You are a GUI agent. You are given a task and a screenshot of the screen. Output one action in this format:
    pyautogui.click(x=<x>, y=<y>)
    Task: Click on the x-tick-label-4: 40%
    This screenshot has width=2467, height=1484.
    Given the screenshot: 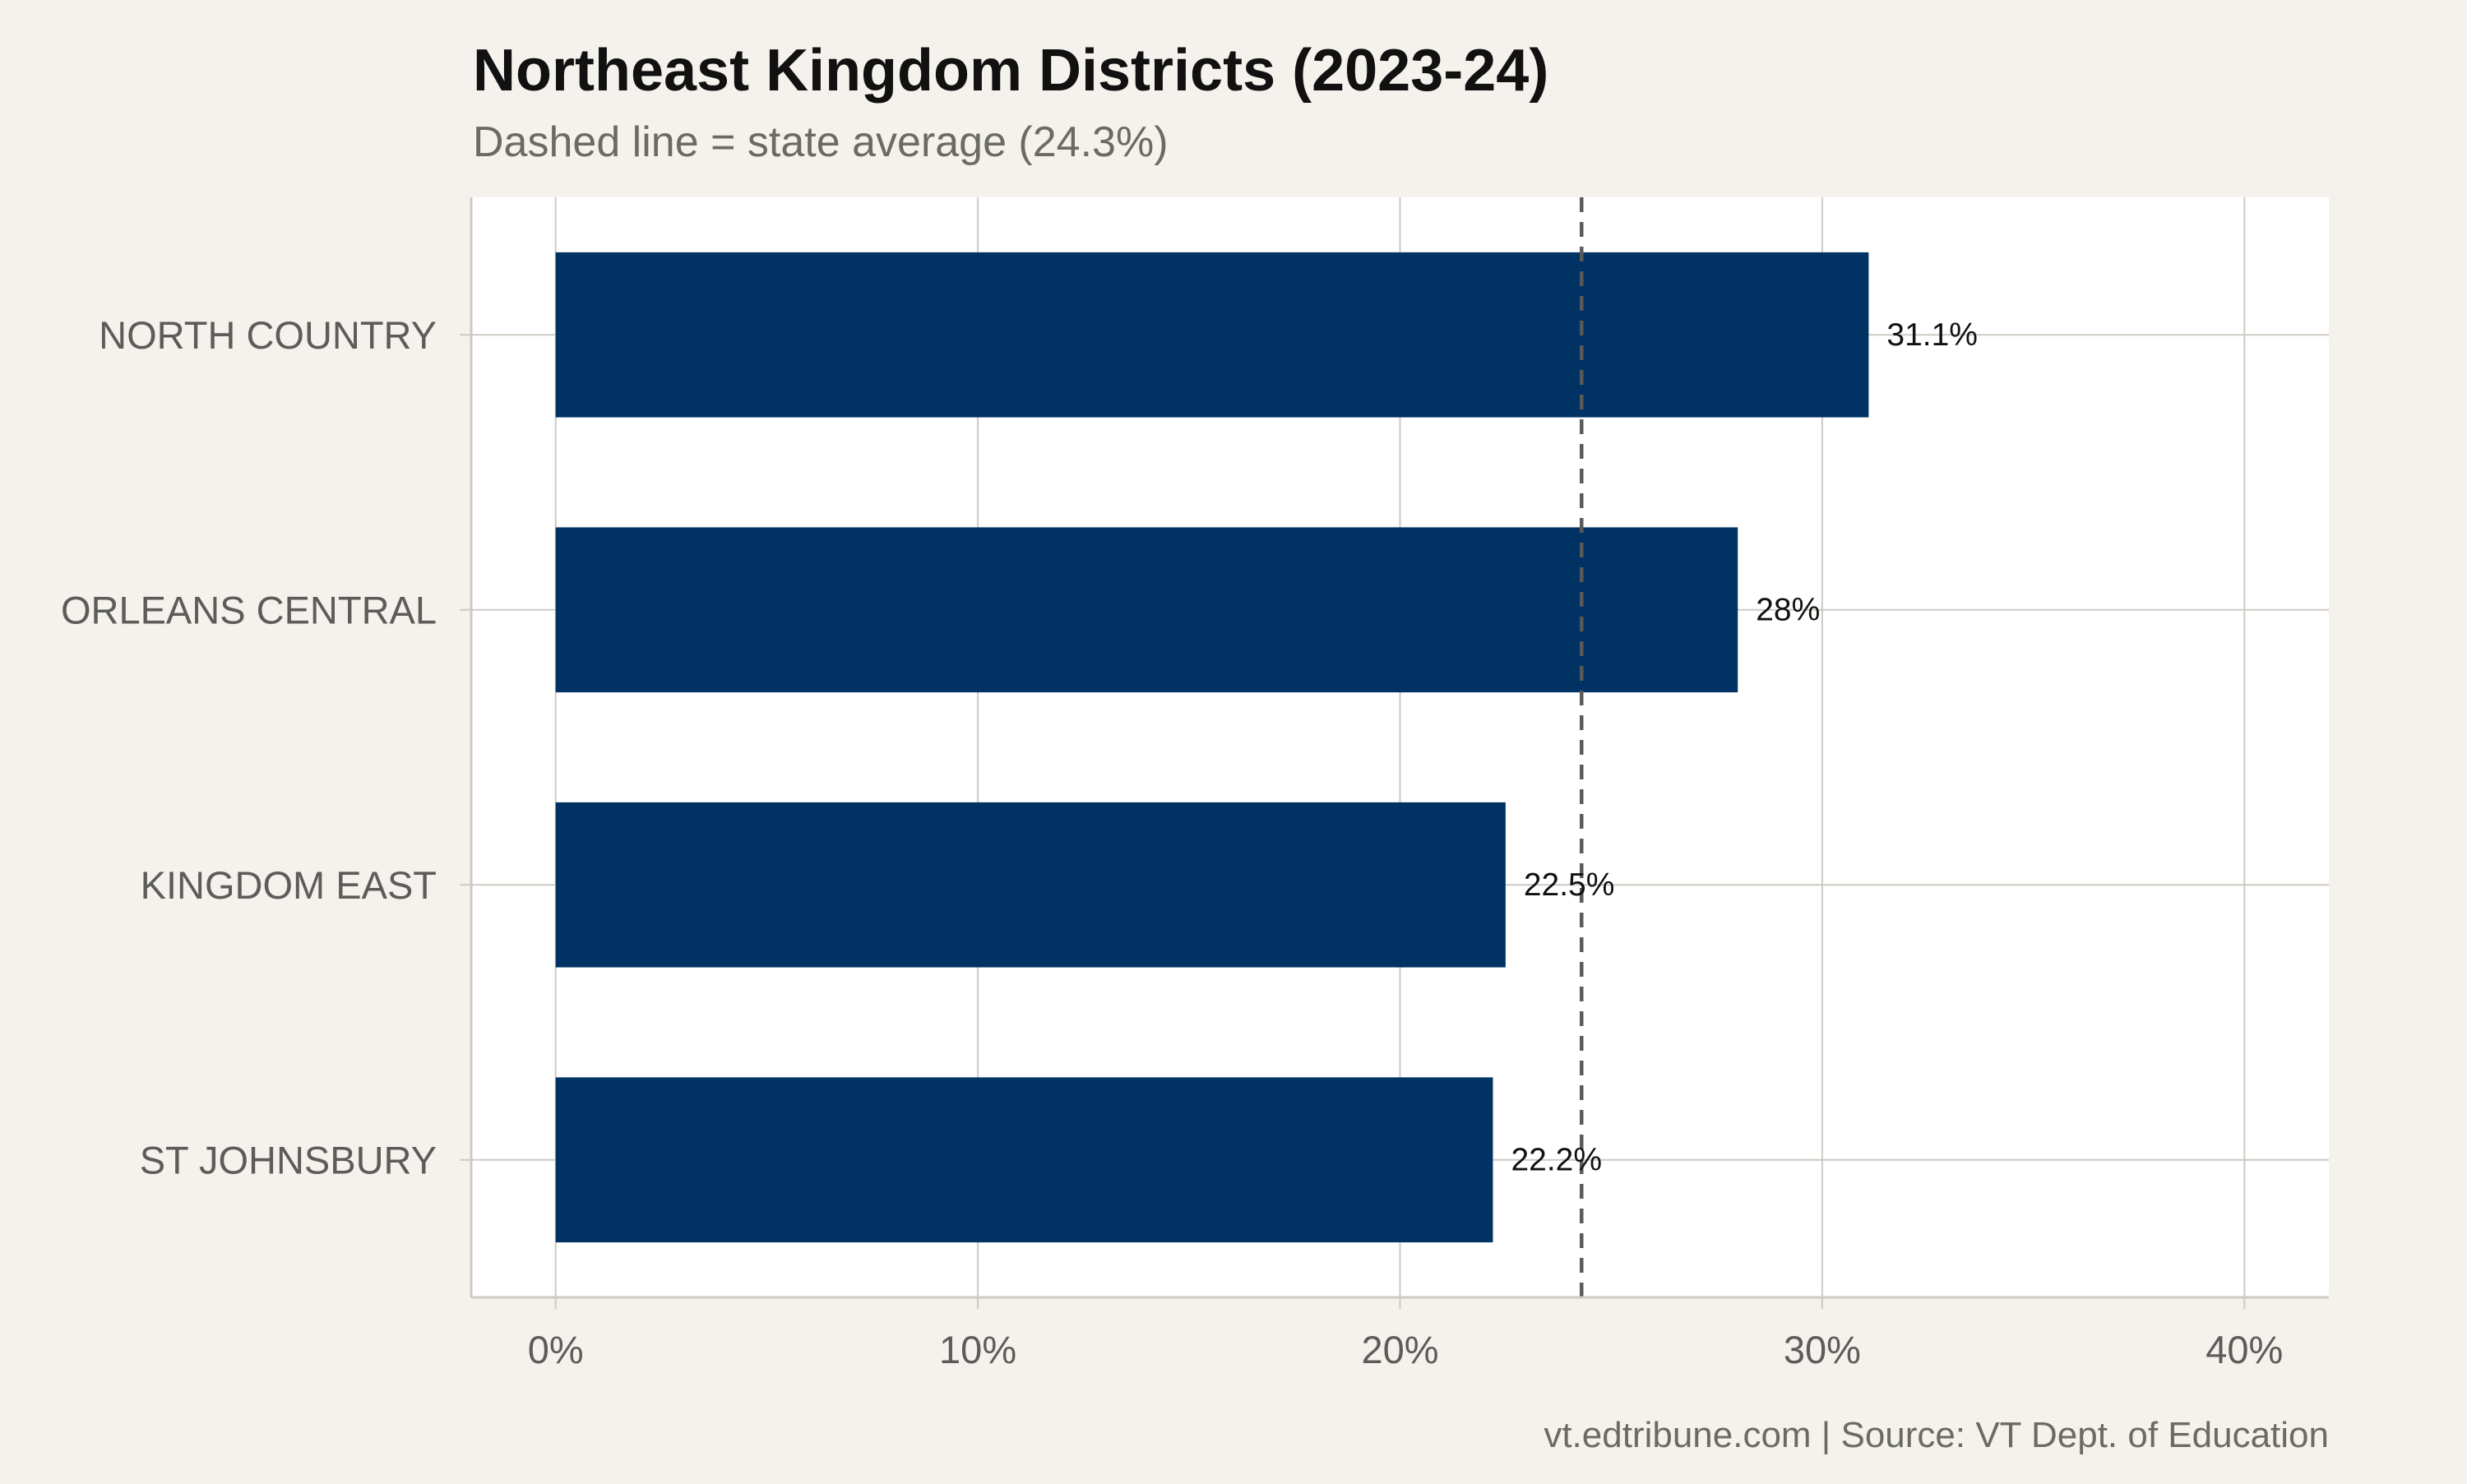 What is the action you would take?
    pyautogui.click(x=2244, y=1349)
    